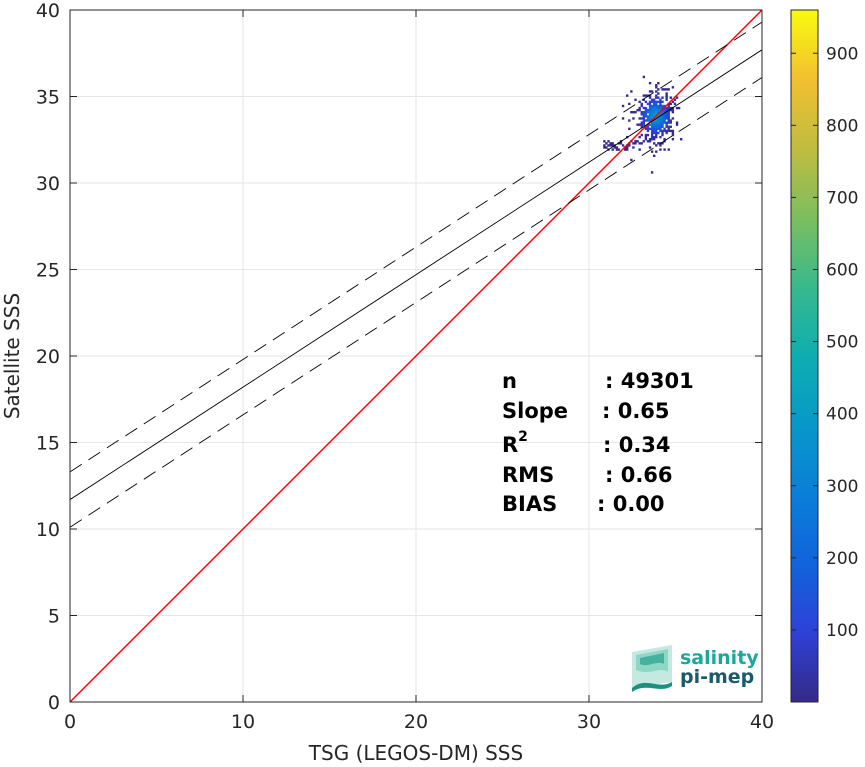 This screenshot has height=767, width=865. What do you see at coordinates (54, 703) in the screenshot?
I see `y-tick-label: 0` at bounding box center [54, 703].